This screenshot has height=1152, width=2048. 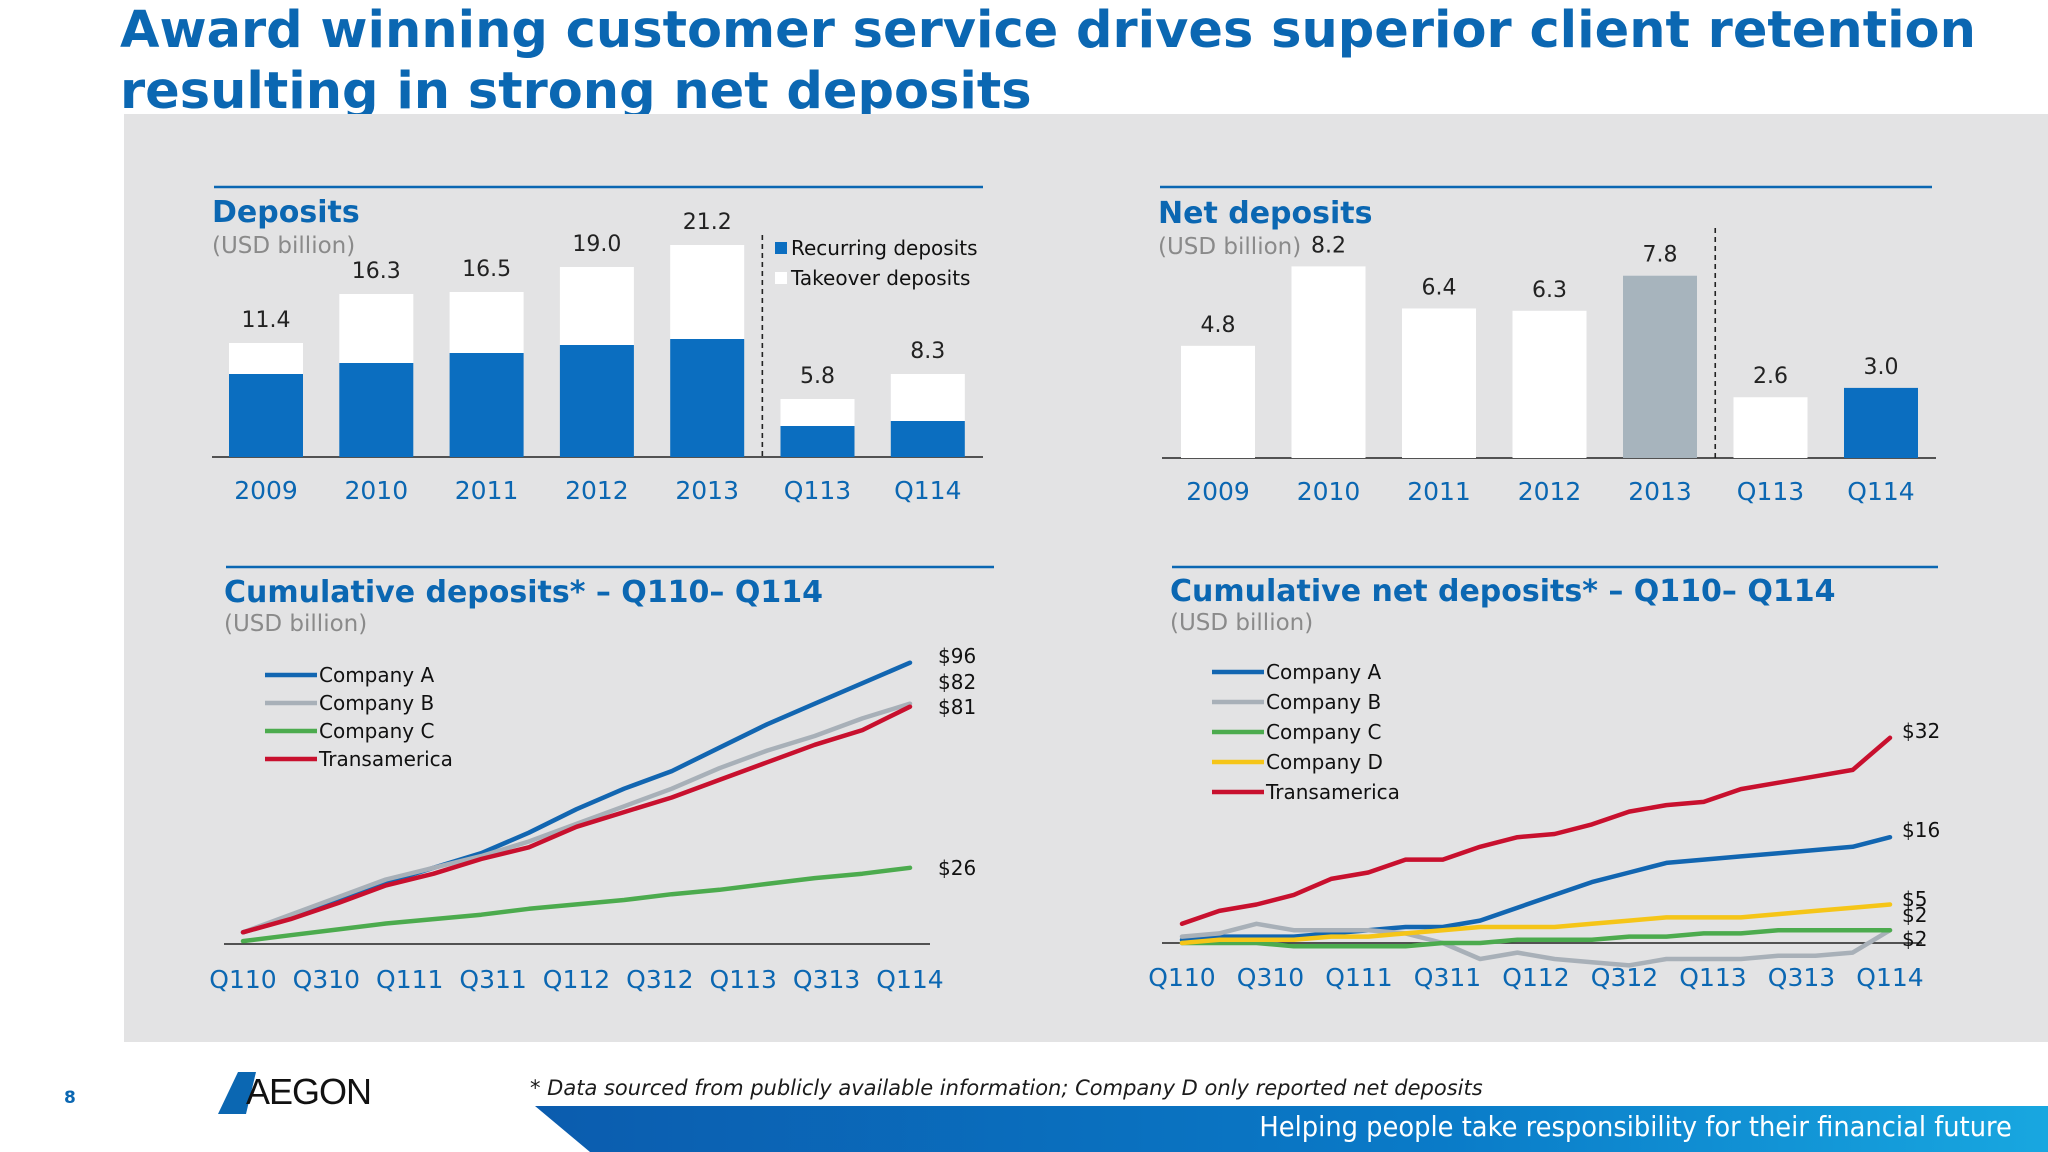 What do you see at coordinates (707, 398) in the screenshot?
I see `deposits-bar-recurring-2013` at bounding box center [707, 398].